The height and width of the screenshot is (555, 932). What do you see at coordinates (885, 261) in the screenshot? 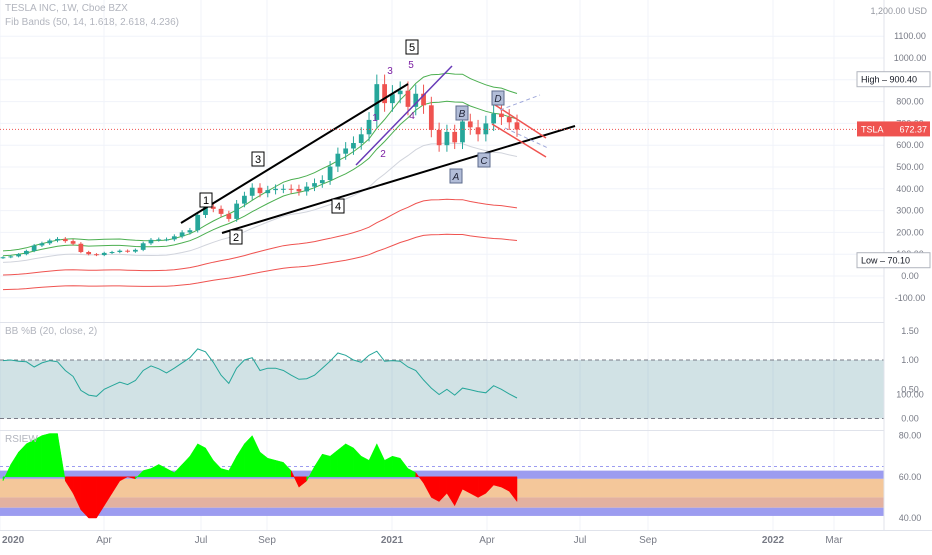
I see `low-label: Low – 70.10` at bounding box center [885, 261].